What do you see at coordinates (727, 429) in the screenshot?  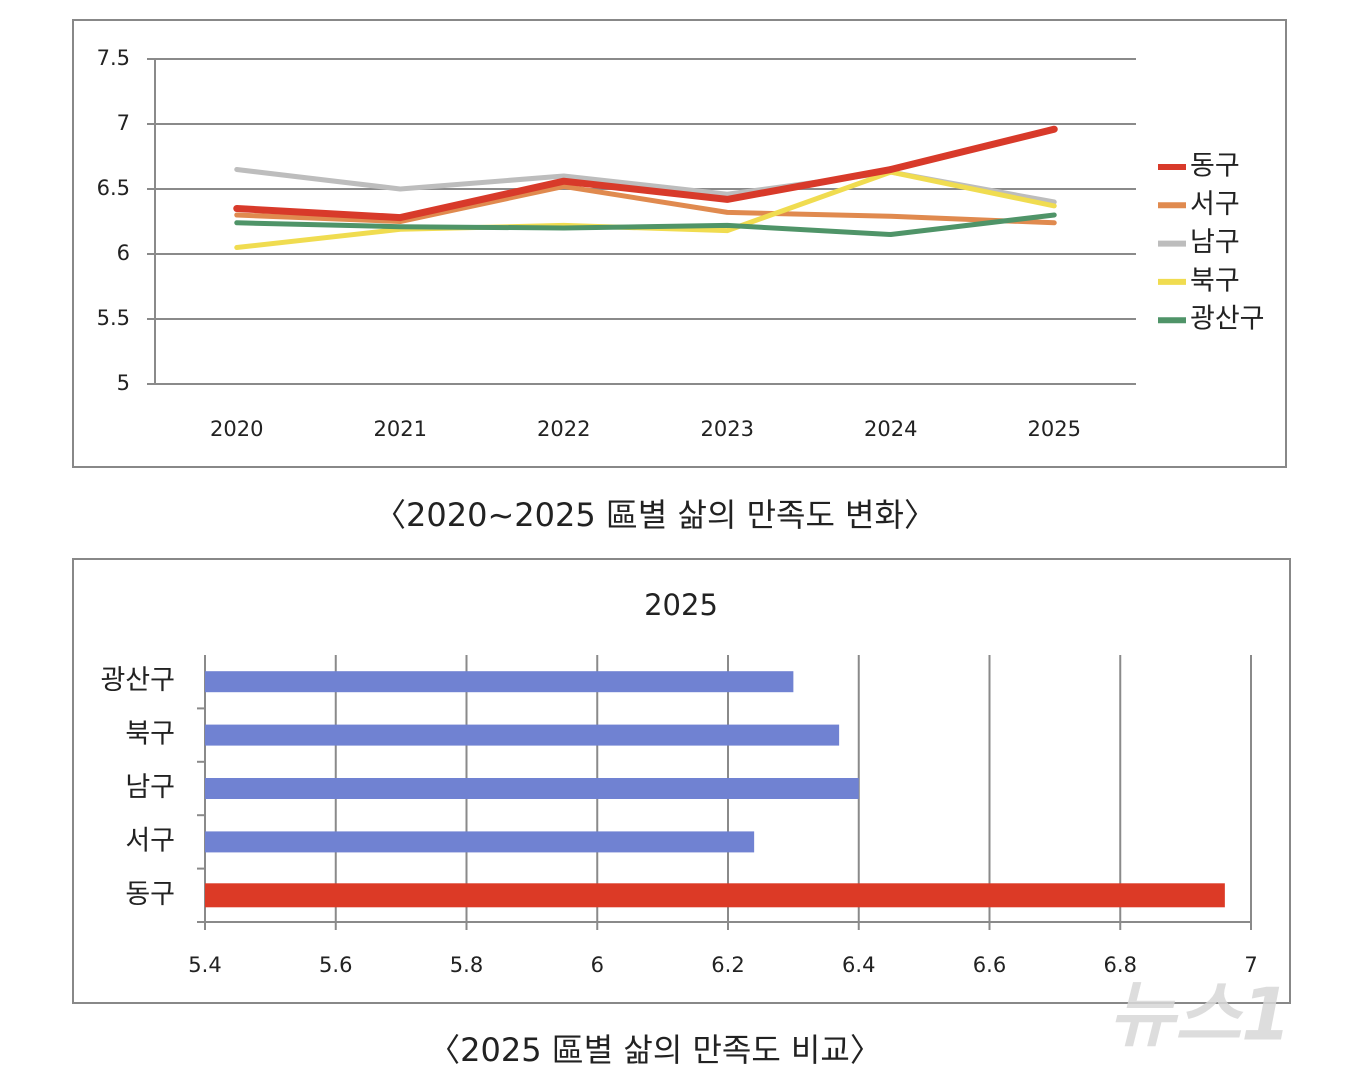 I see `x-tick-label: 2023` at bounding box center [727, 429].